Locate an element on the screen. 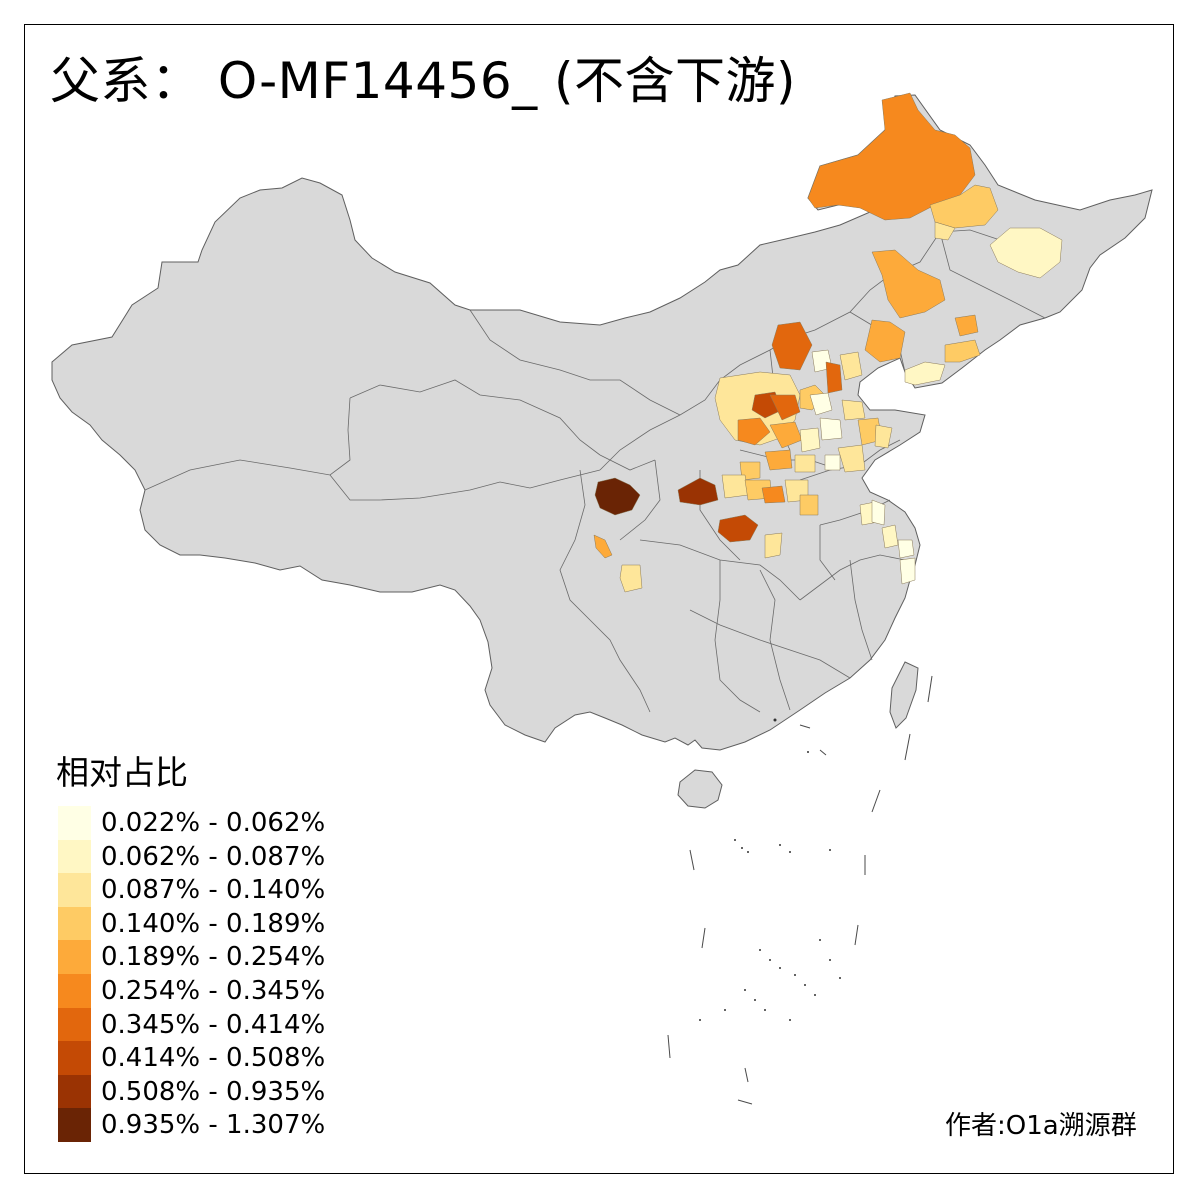 Image resolution: width=1200 pixels, height=1200 pixels. legend-label: 0.935% - 1.307% is located at coordinates (213, 1125).